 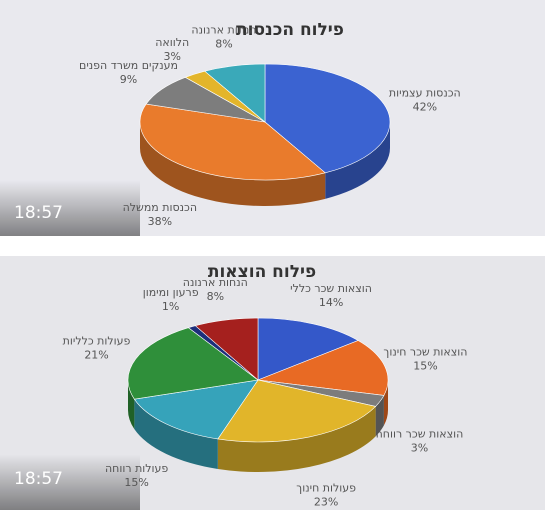 I want to click on value-label: 23%, so click(x=326, y=501).